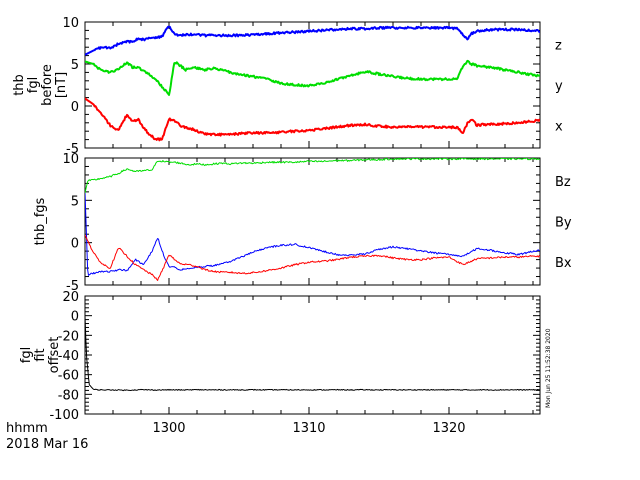 The width and height of the screenshot is (640, 480). What do you see at coordinates (312, 77) in the screenshot?
I see `series-line-y` at bounding box center [312, 77].